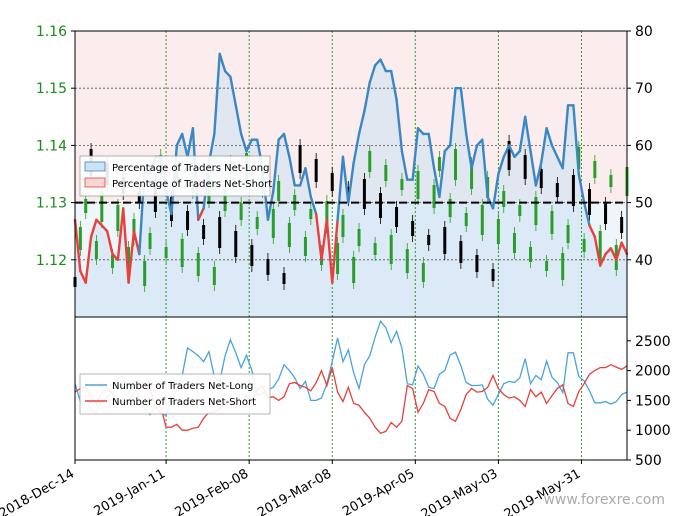 This screenshot has height=516, width=679. What do you see at coordinates (191, 168) in the screenshot?
I see `legend-label: Percentage of Traders Net-Long` at bounding box center [191, 168].